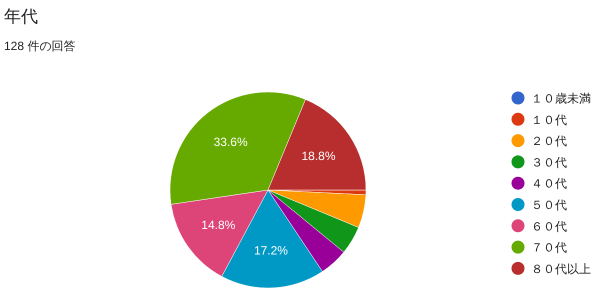 The image size is (613, 298). What do you see at coordinates (21, 16) in the screenshot?
I see `text: 年代` at bounding box center [21, 16].